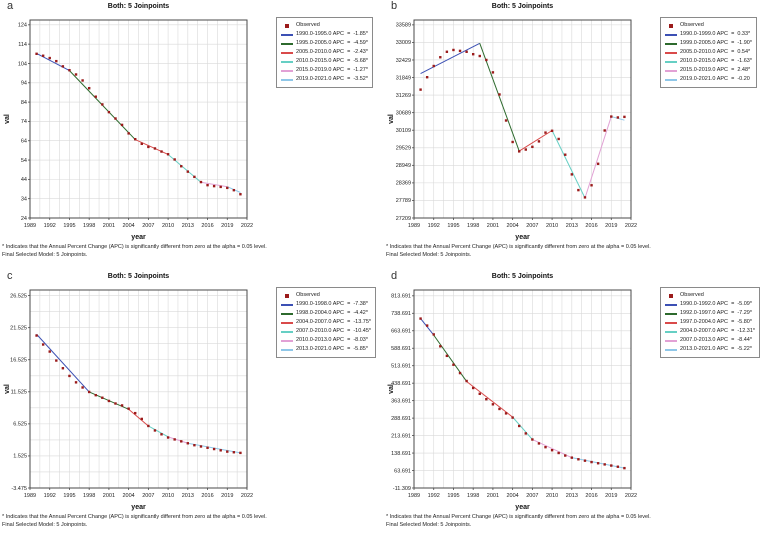  I want to click on legend-item-apc-segment: 2004.0-2007.0 APC = -12.31*, so click(710, 331).